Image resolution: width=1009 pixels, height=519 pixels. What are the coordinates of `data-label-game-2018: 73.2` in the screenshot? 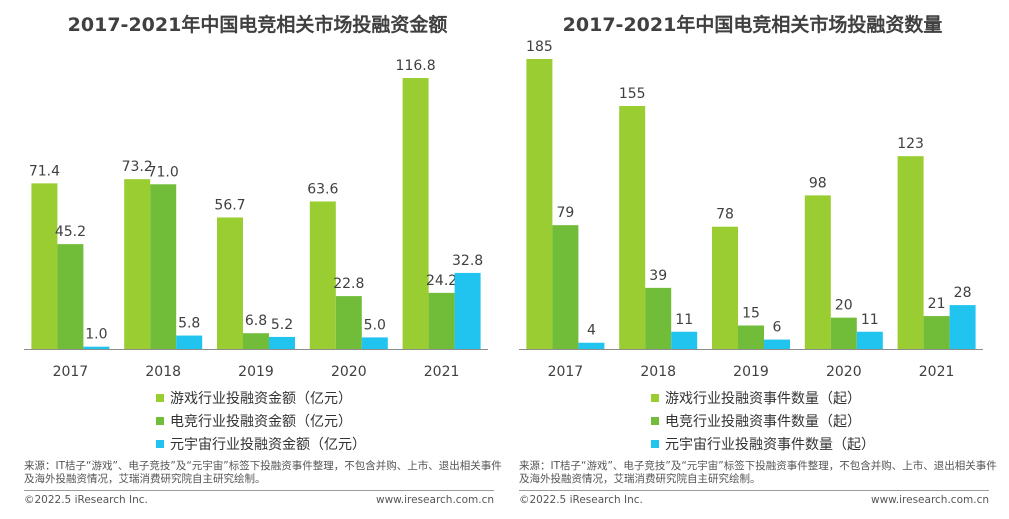 It's located at (137, 167).